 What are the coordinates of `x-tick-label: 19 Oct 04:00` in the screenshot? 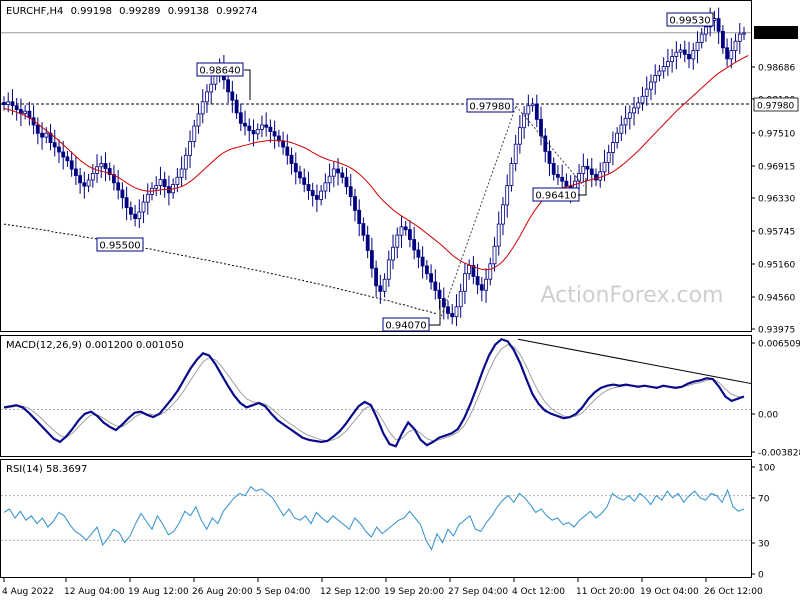 It's located at (669, 592).